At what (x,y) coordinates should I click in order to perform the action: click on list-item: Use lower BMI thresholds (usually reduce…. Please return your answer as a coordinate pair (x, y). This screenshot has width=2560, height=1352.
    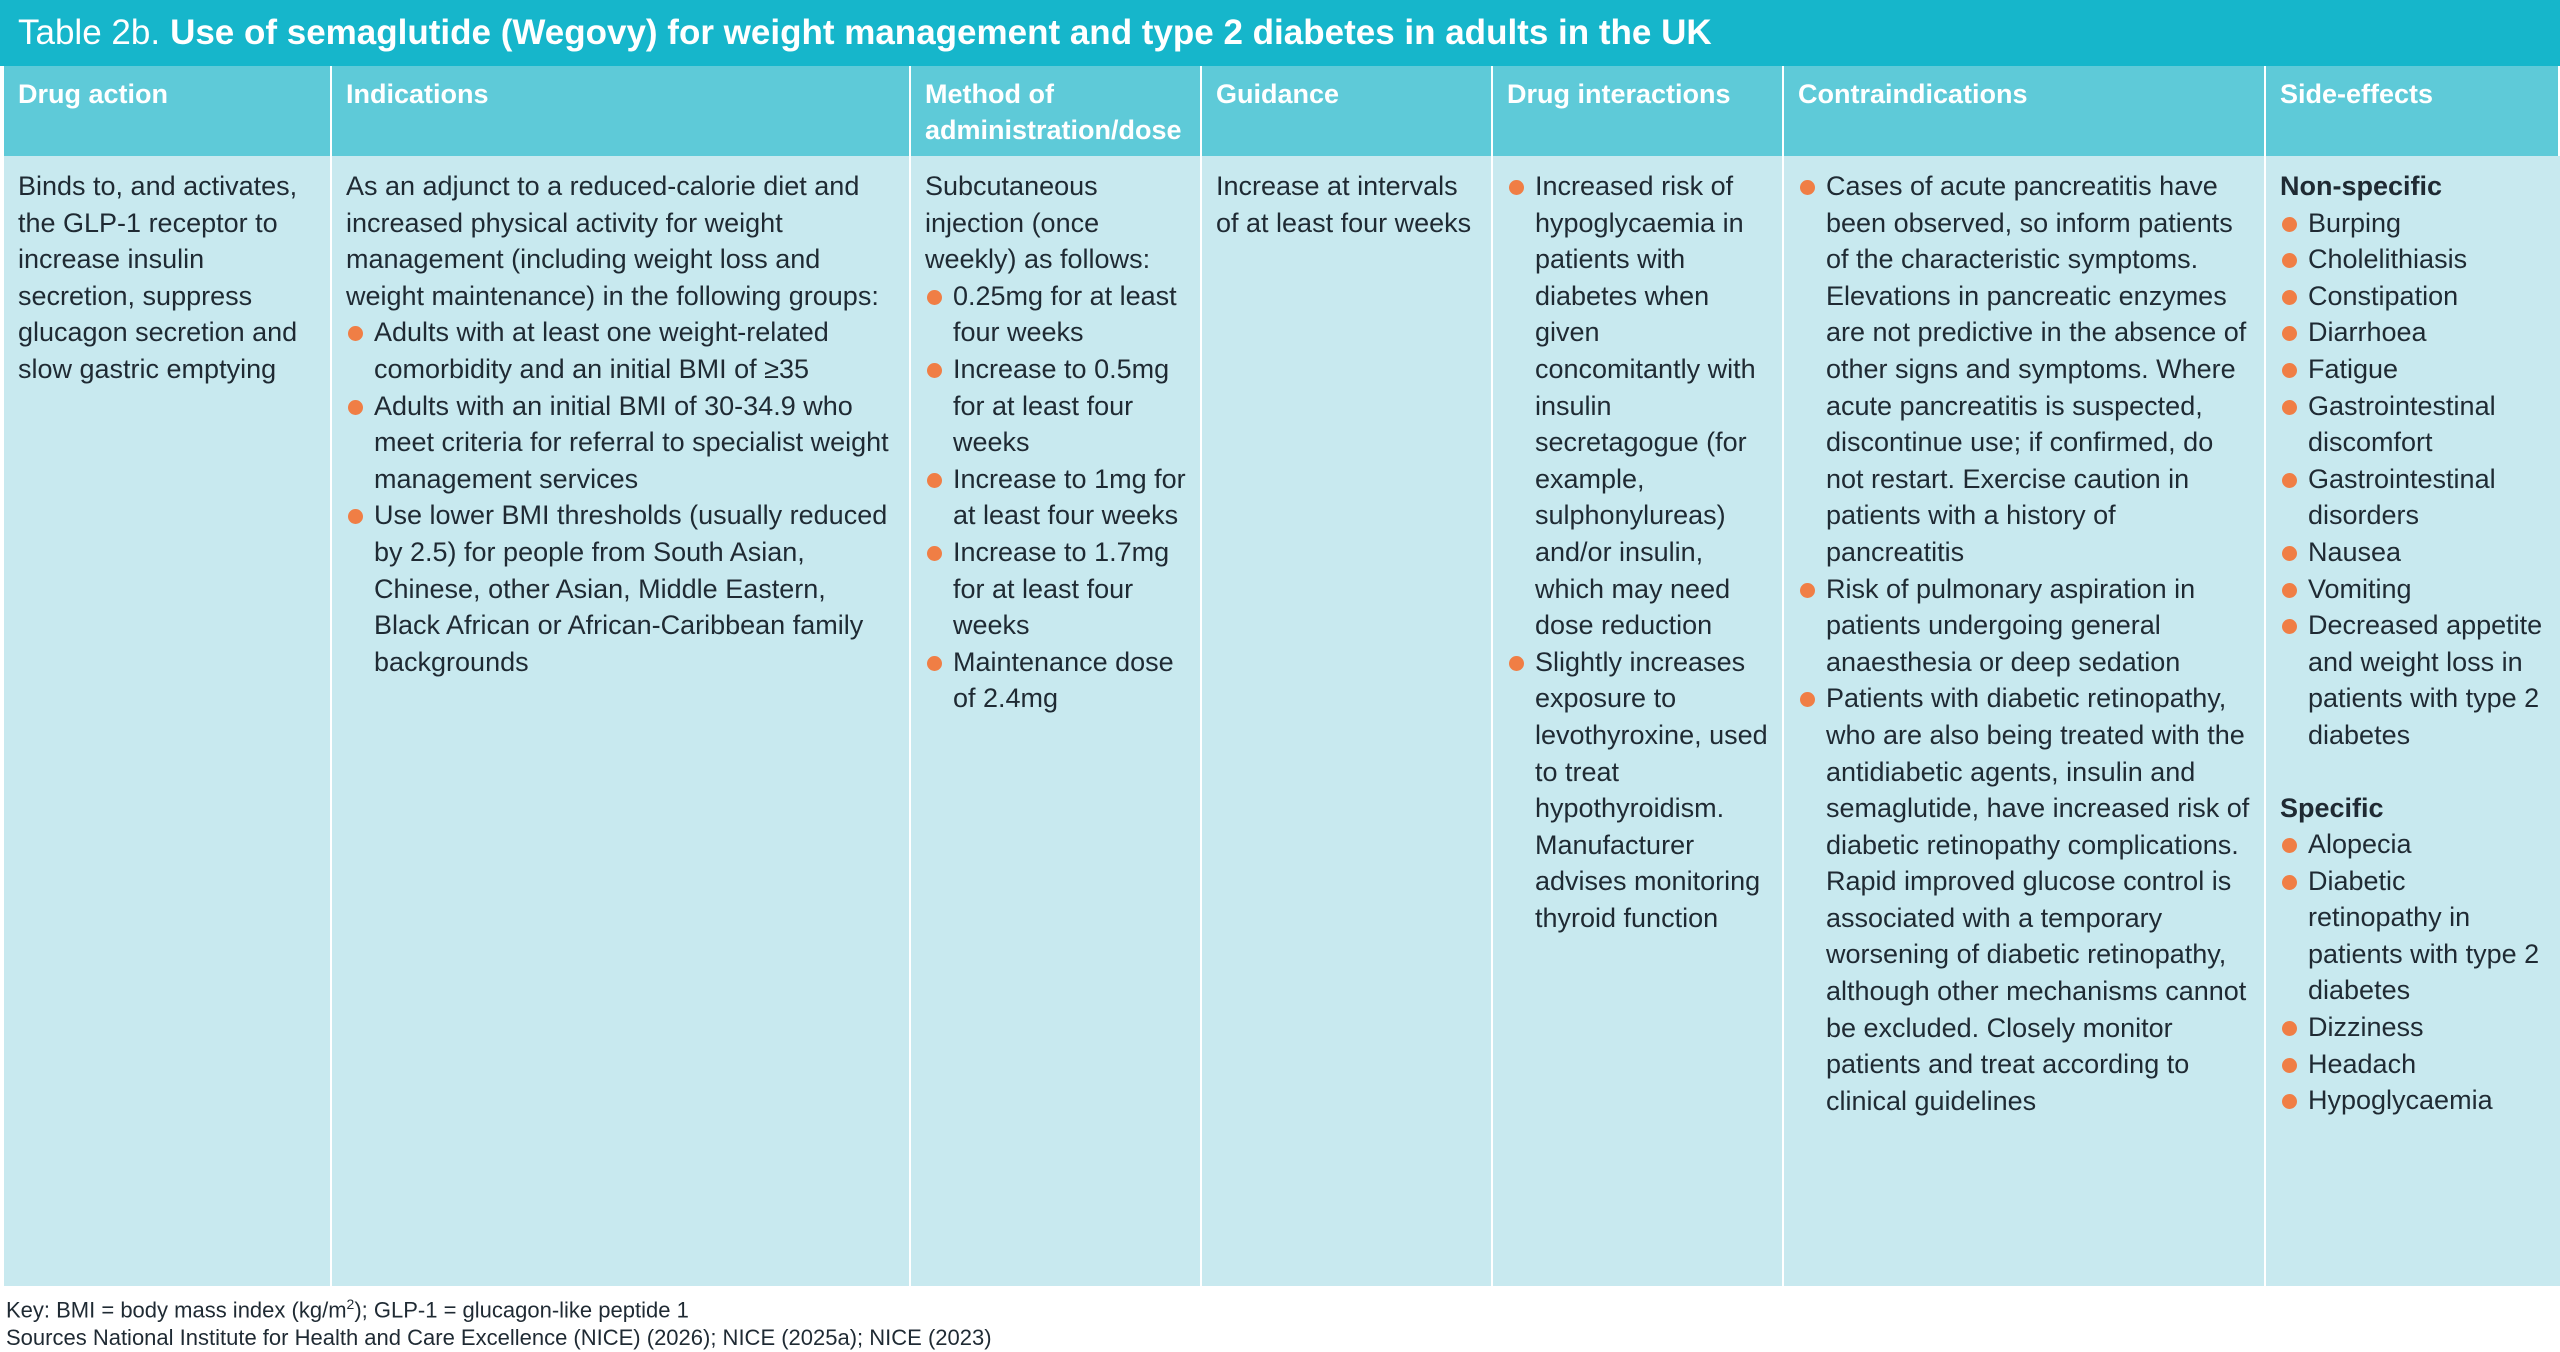
    Looking at the image, I should click on (620, 588).